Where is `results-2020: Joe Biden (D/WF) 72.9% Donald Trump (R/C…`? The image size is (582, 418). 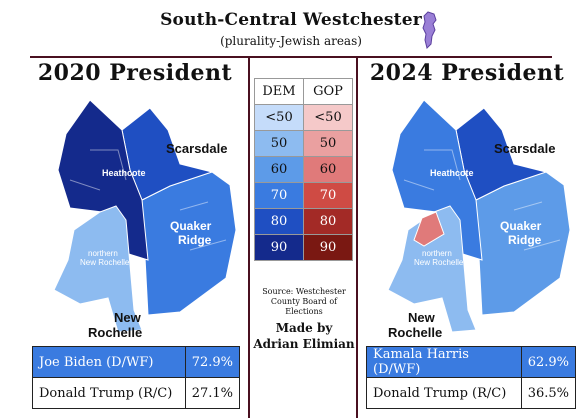 results-2020: Joe Biden (D/WF) 72.9% Donald Trump (R/C… is located at coordinates (136, 377).